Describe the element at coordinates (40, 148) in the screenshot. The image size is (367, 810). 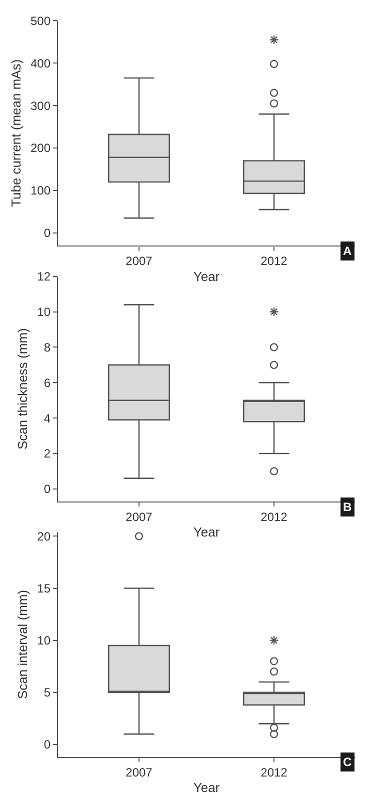
I see `y-tick-label: 200` at that location.